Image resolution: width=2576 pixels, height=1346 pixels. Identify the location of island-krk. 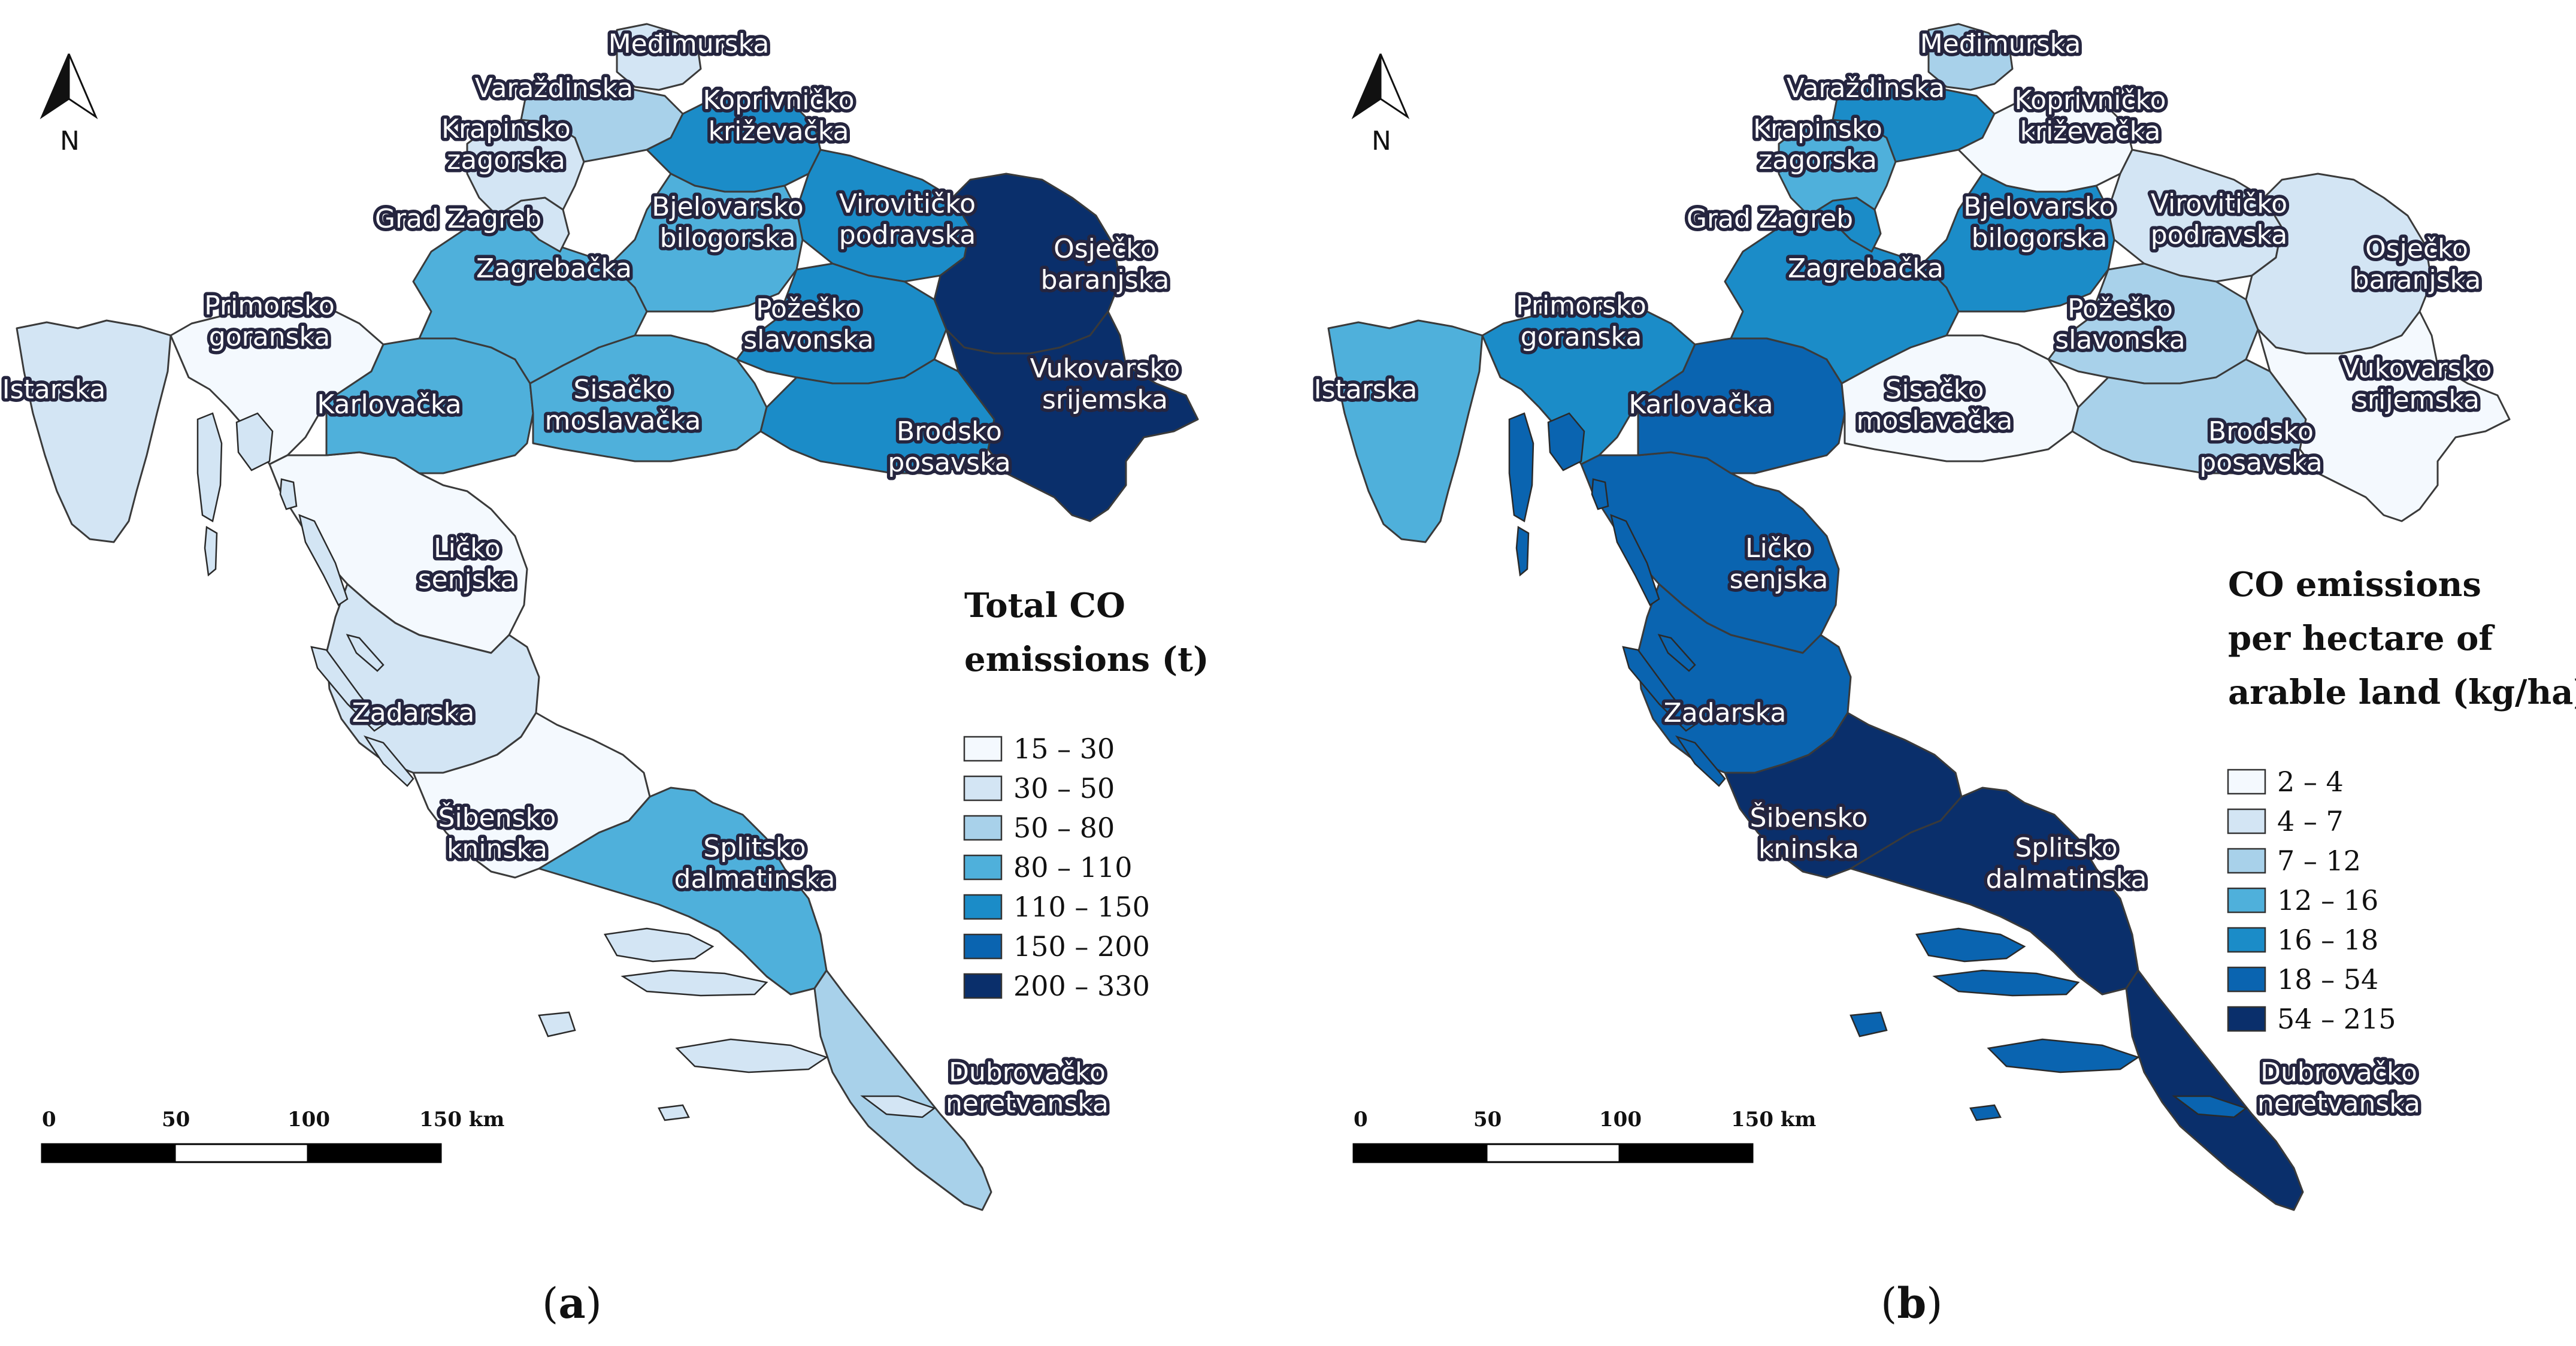
(254, 442).